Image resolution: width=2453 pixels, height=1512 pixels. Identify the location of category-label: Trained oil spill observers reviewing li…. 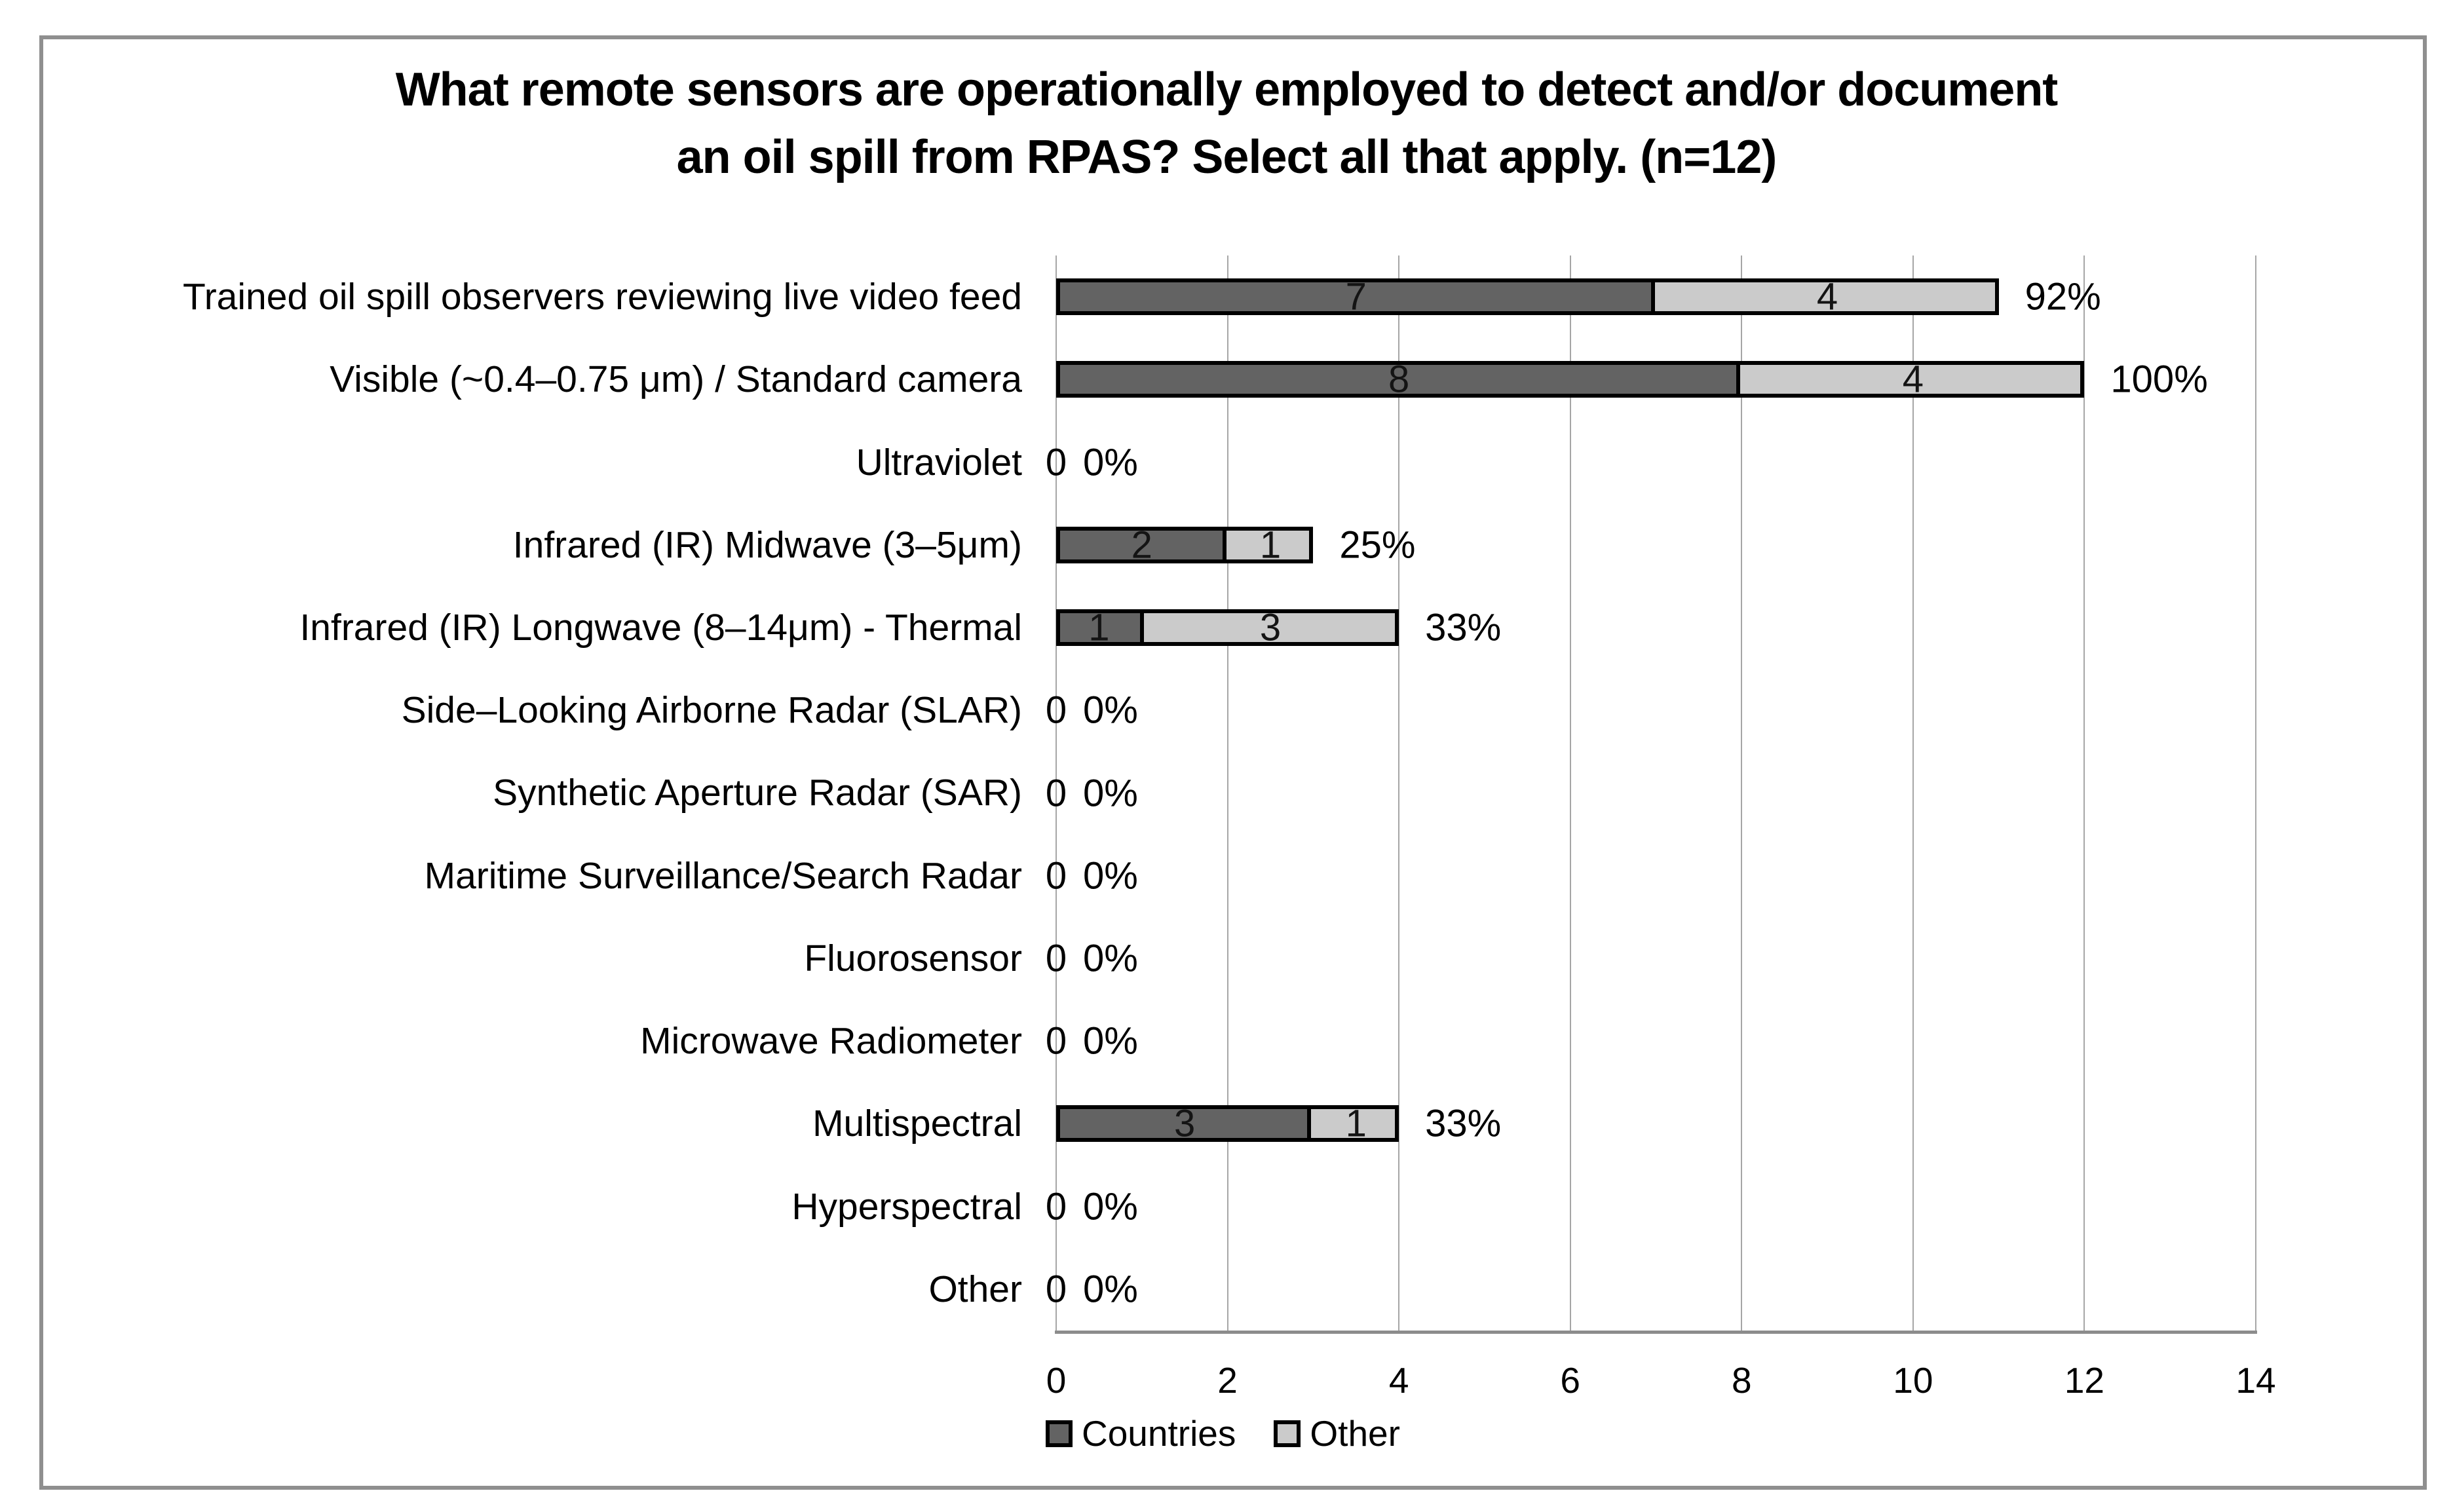
(602, 297).